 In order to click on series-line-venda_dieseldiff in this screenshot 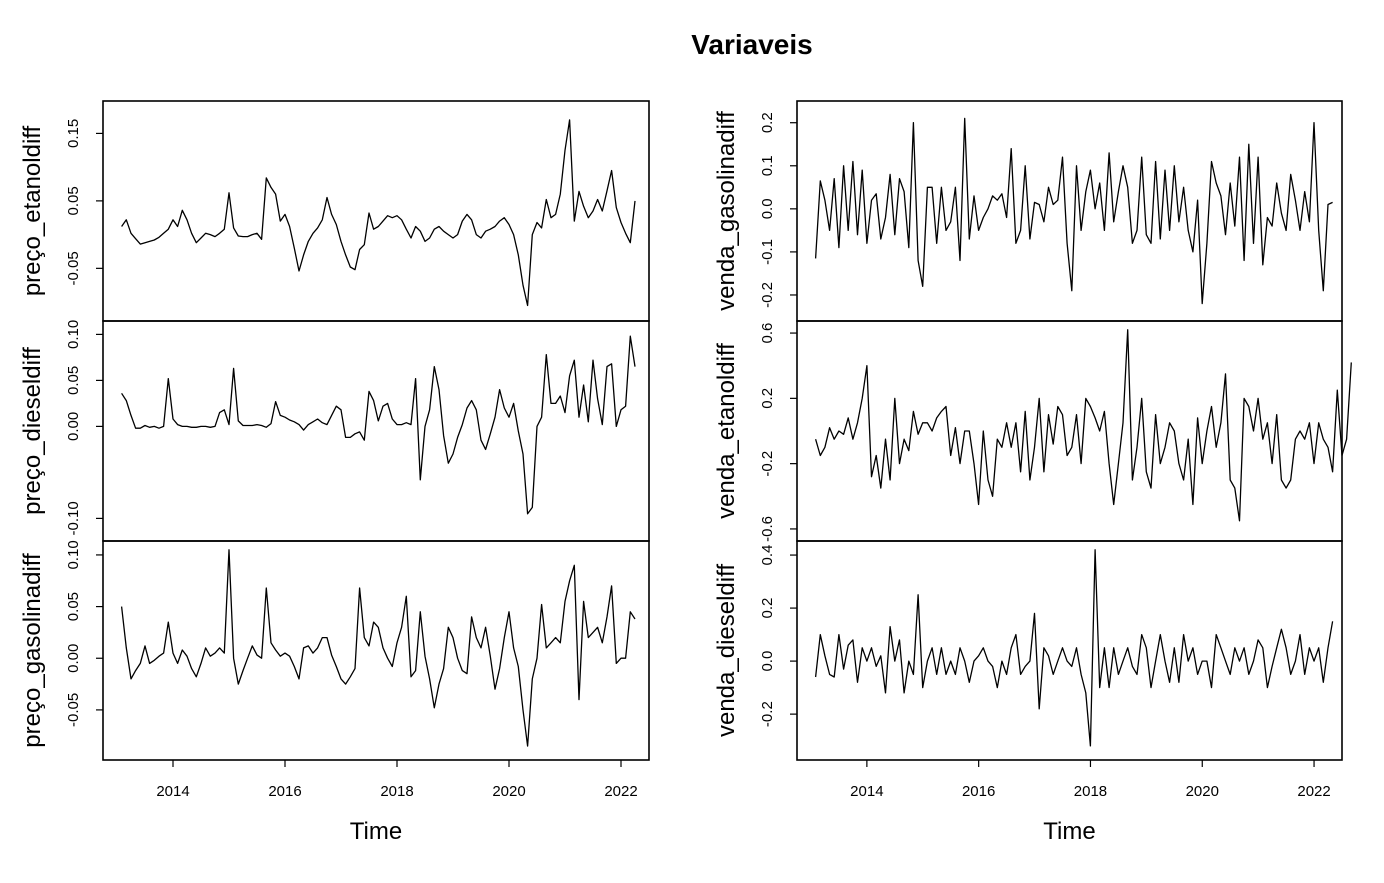, I will do `click(1074, 648)`.